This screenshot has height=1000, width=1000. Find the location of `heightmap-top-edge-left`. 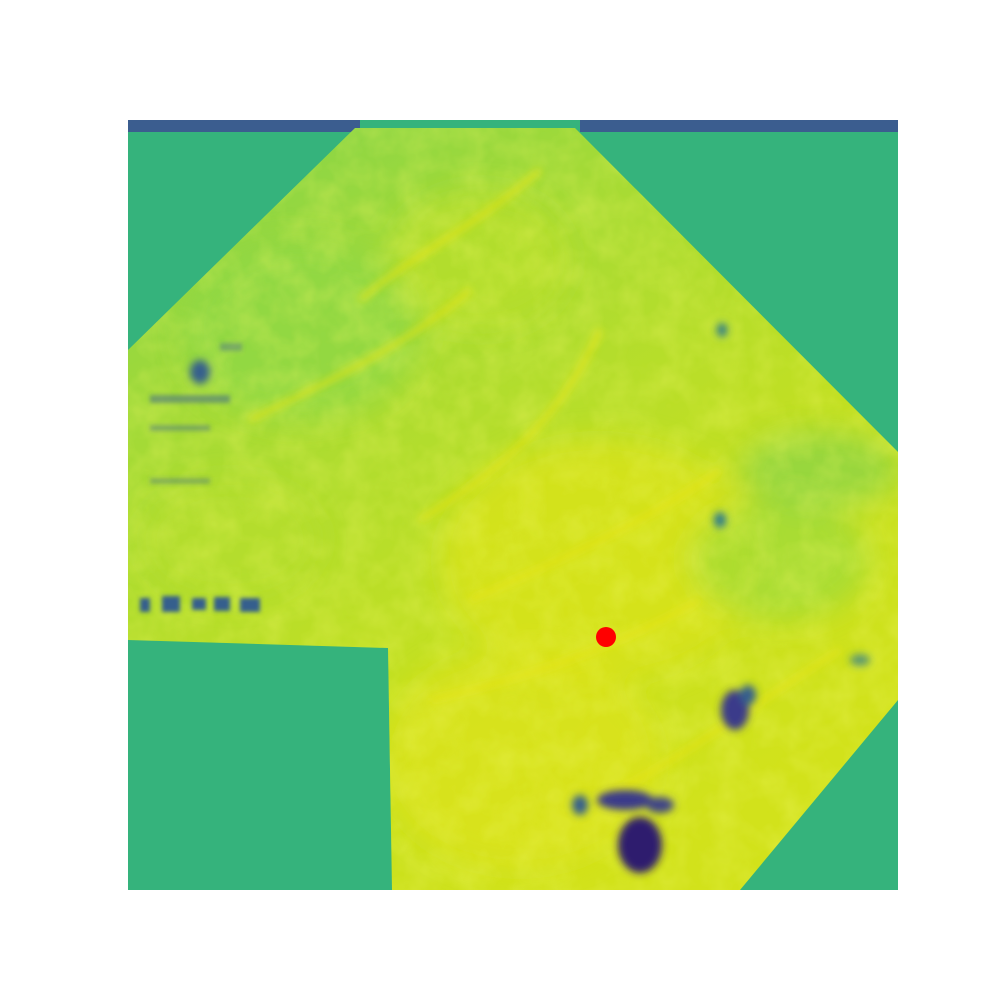

heightmap-top-edge-left is located at coordinates (244, 126).